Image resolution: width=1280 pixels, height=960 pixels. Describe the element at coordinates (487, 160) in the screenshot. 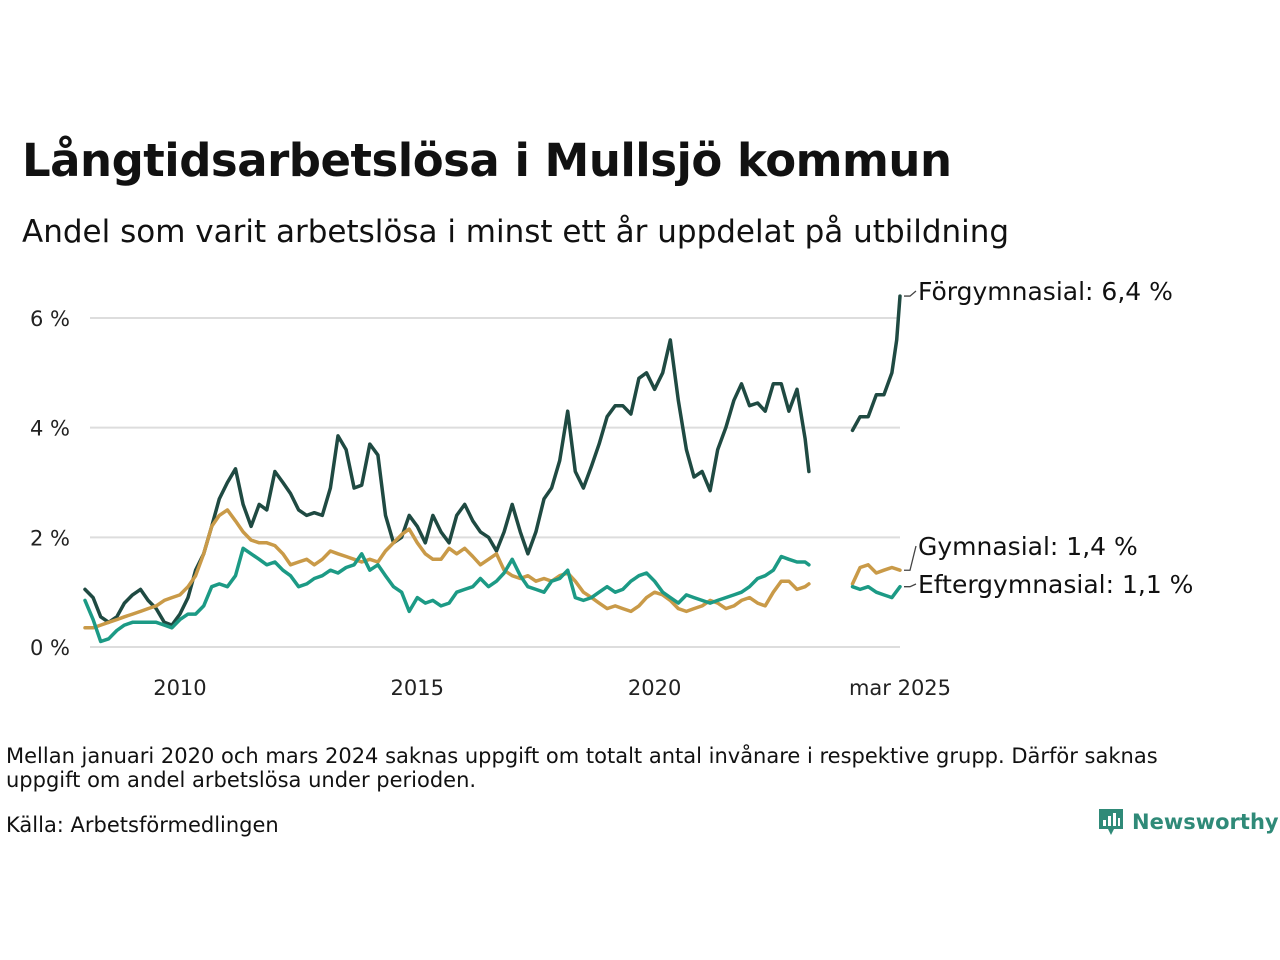

I see `chart-title: Långtidsarbetslösa i Mullsjö kommun` at that location.